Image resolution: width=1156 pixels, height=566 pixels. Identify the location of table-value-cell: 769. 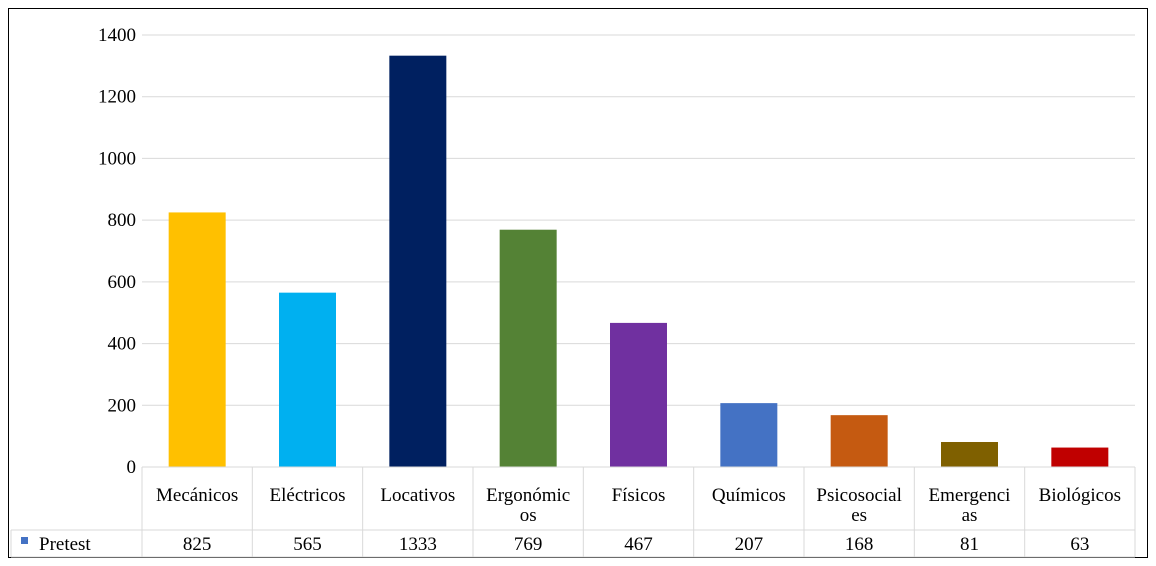
(528, 544).